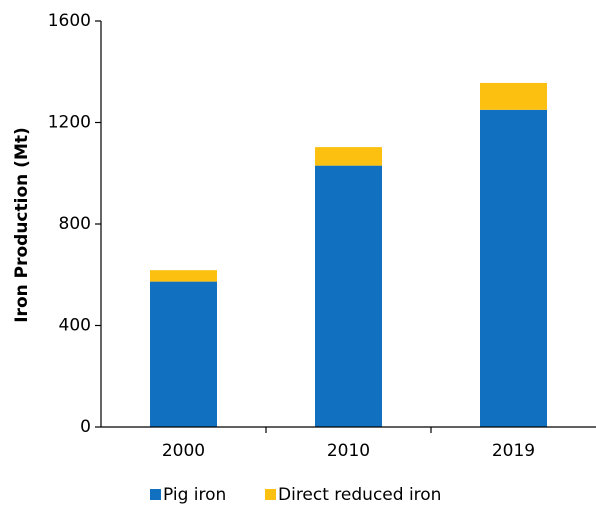 This screenshot has height=510, width=596. Describe the element at coordinates (75, 326) in the screenshot. I see `y-tick-label: 400` at that location.